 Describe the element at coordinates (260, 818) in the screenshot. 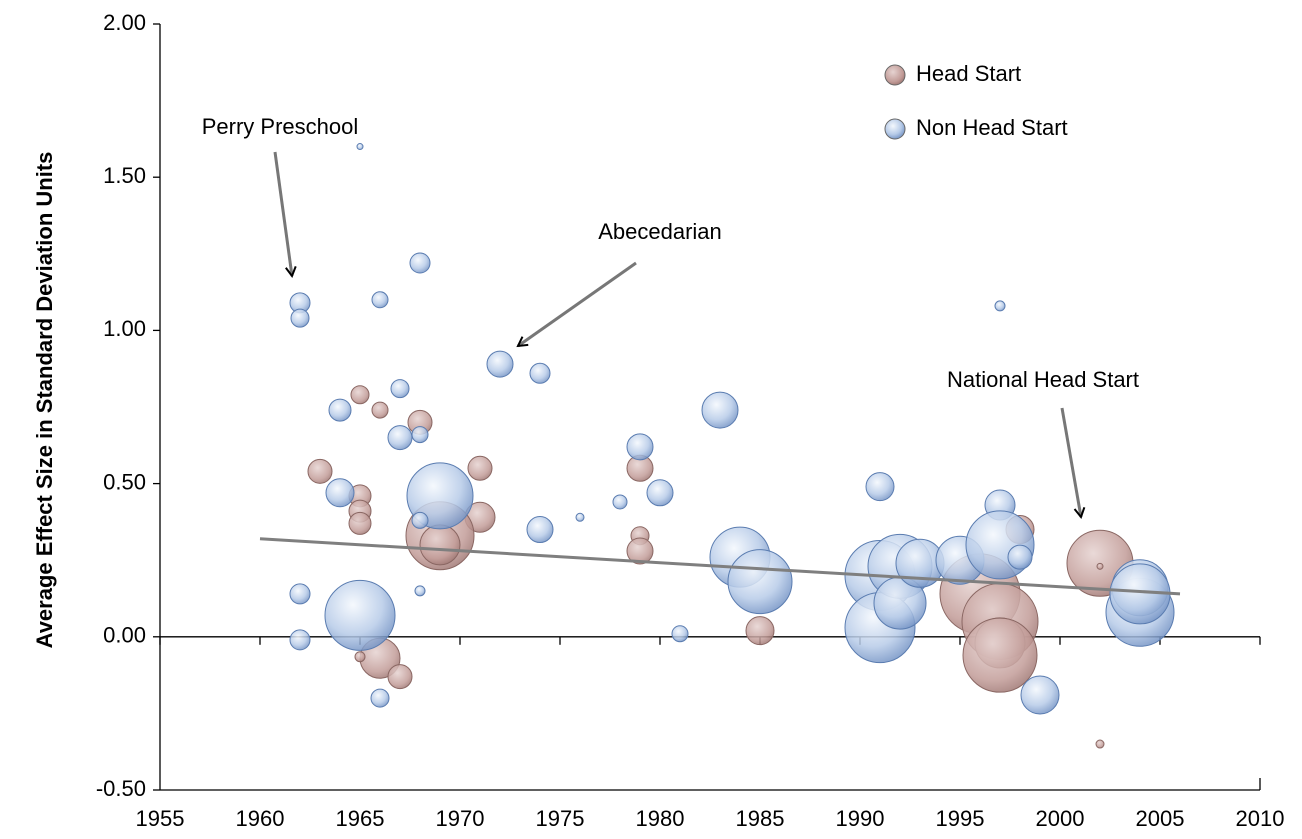

I see `x-tick-label: 1960` at that location.